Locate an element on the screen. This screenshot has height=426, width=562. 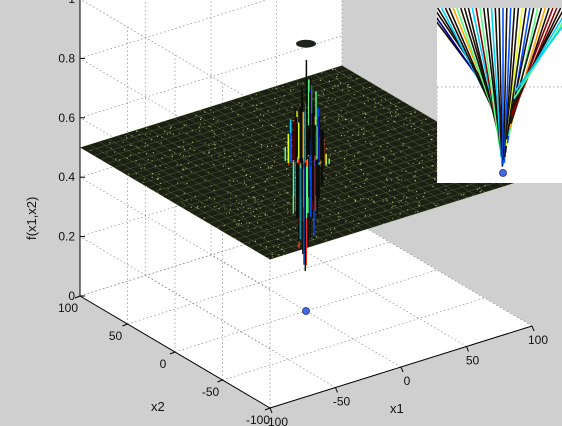
y-tick-label: -50 is located at coordinates (211, 392).